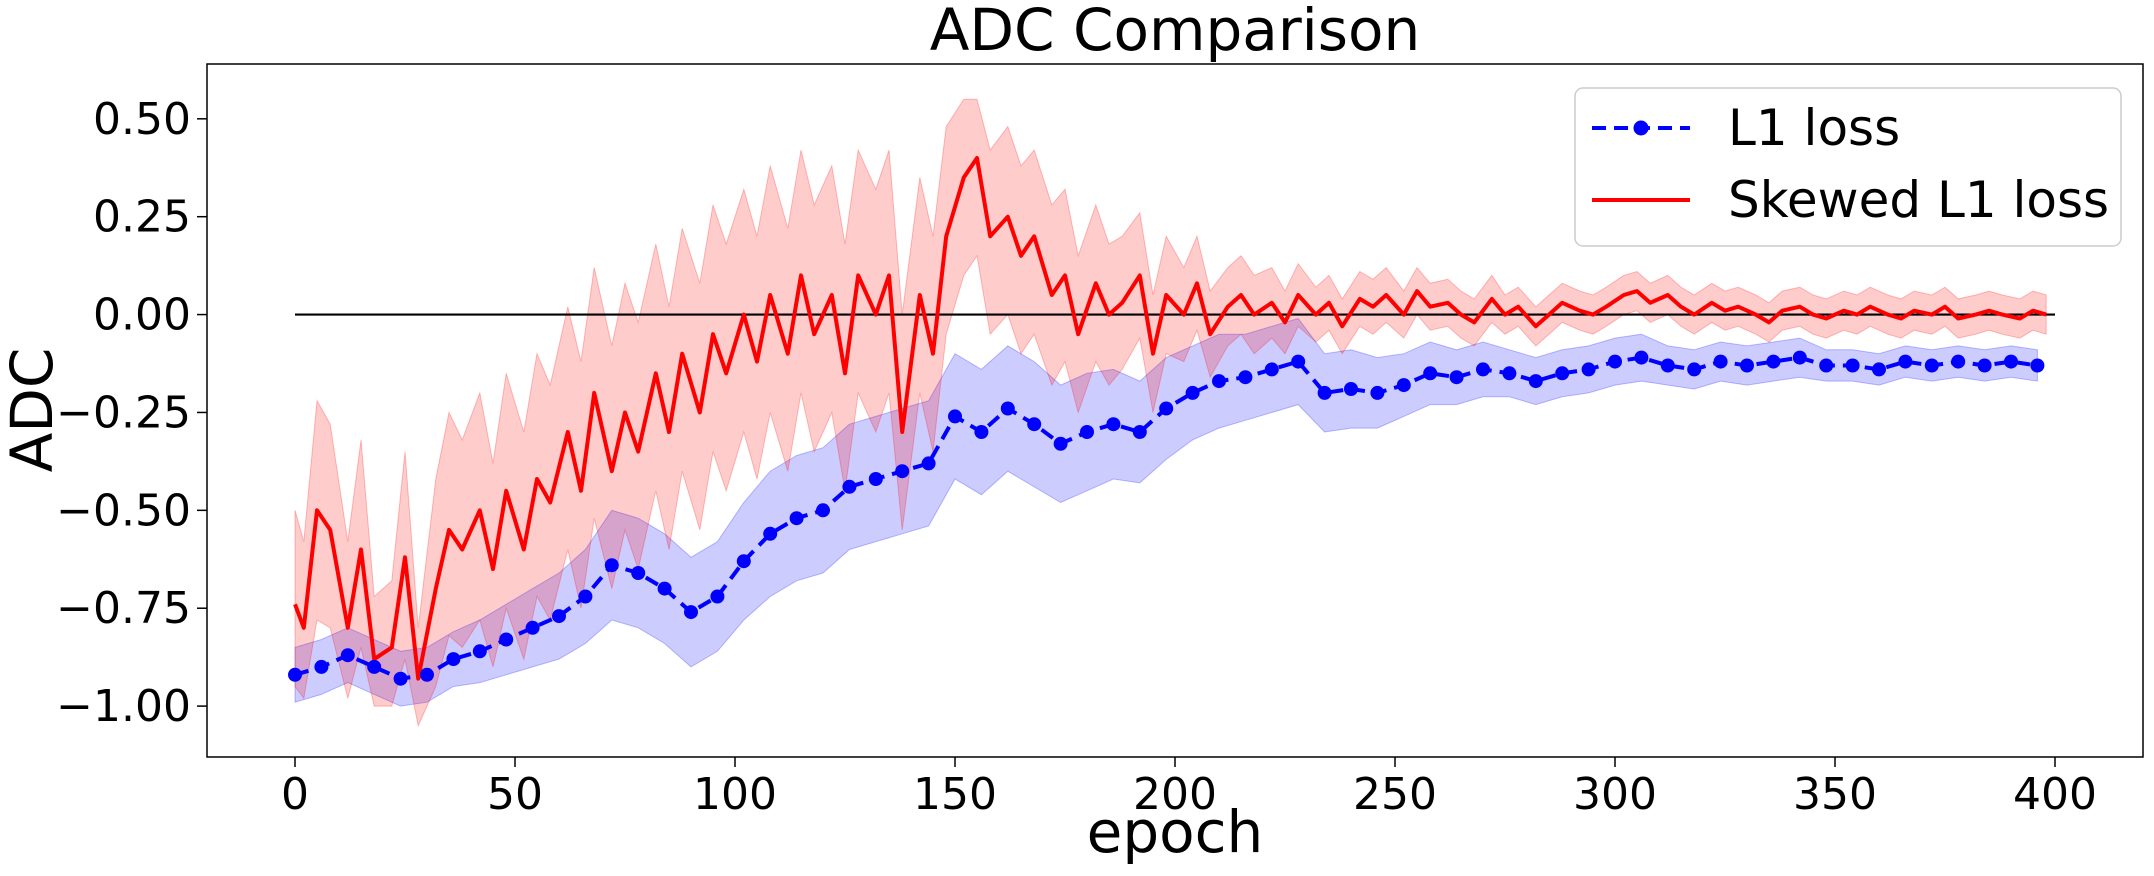  What do you see at coordinates (123, 706) in the screenshot?
I see `y-tick-label: −1.00` at bounding box center [123, 706].